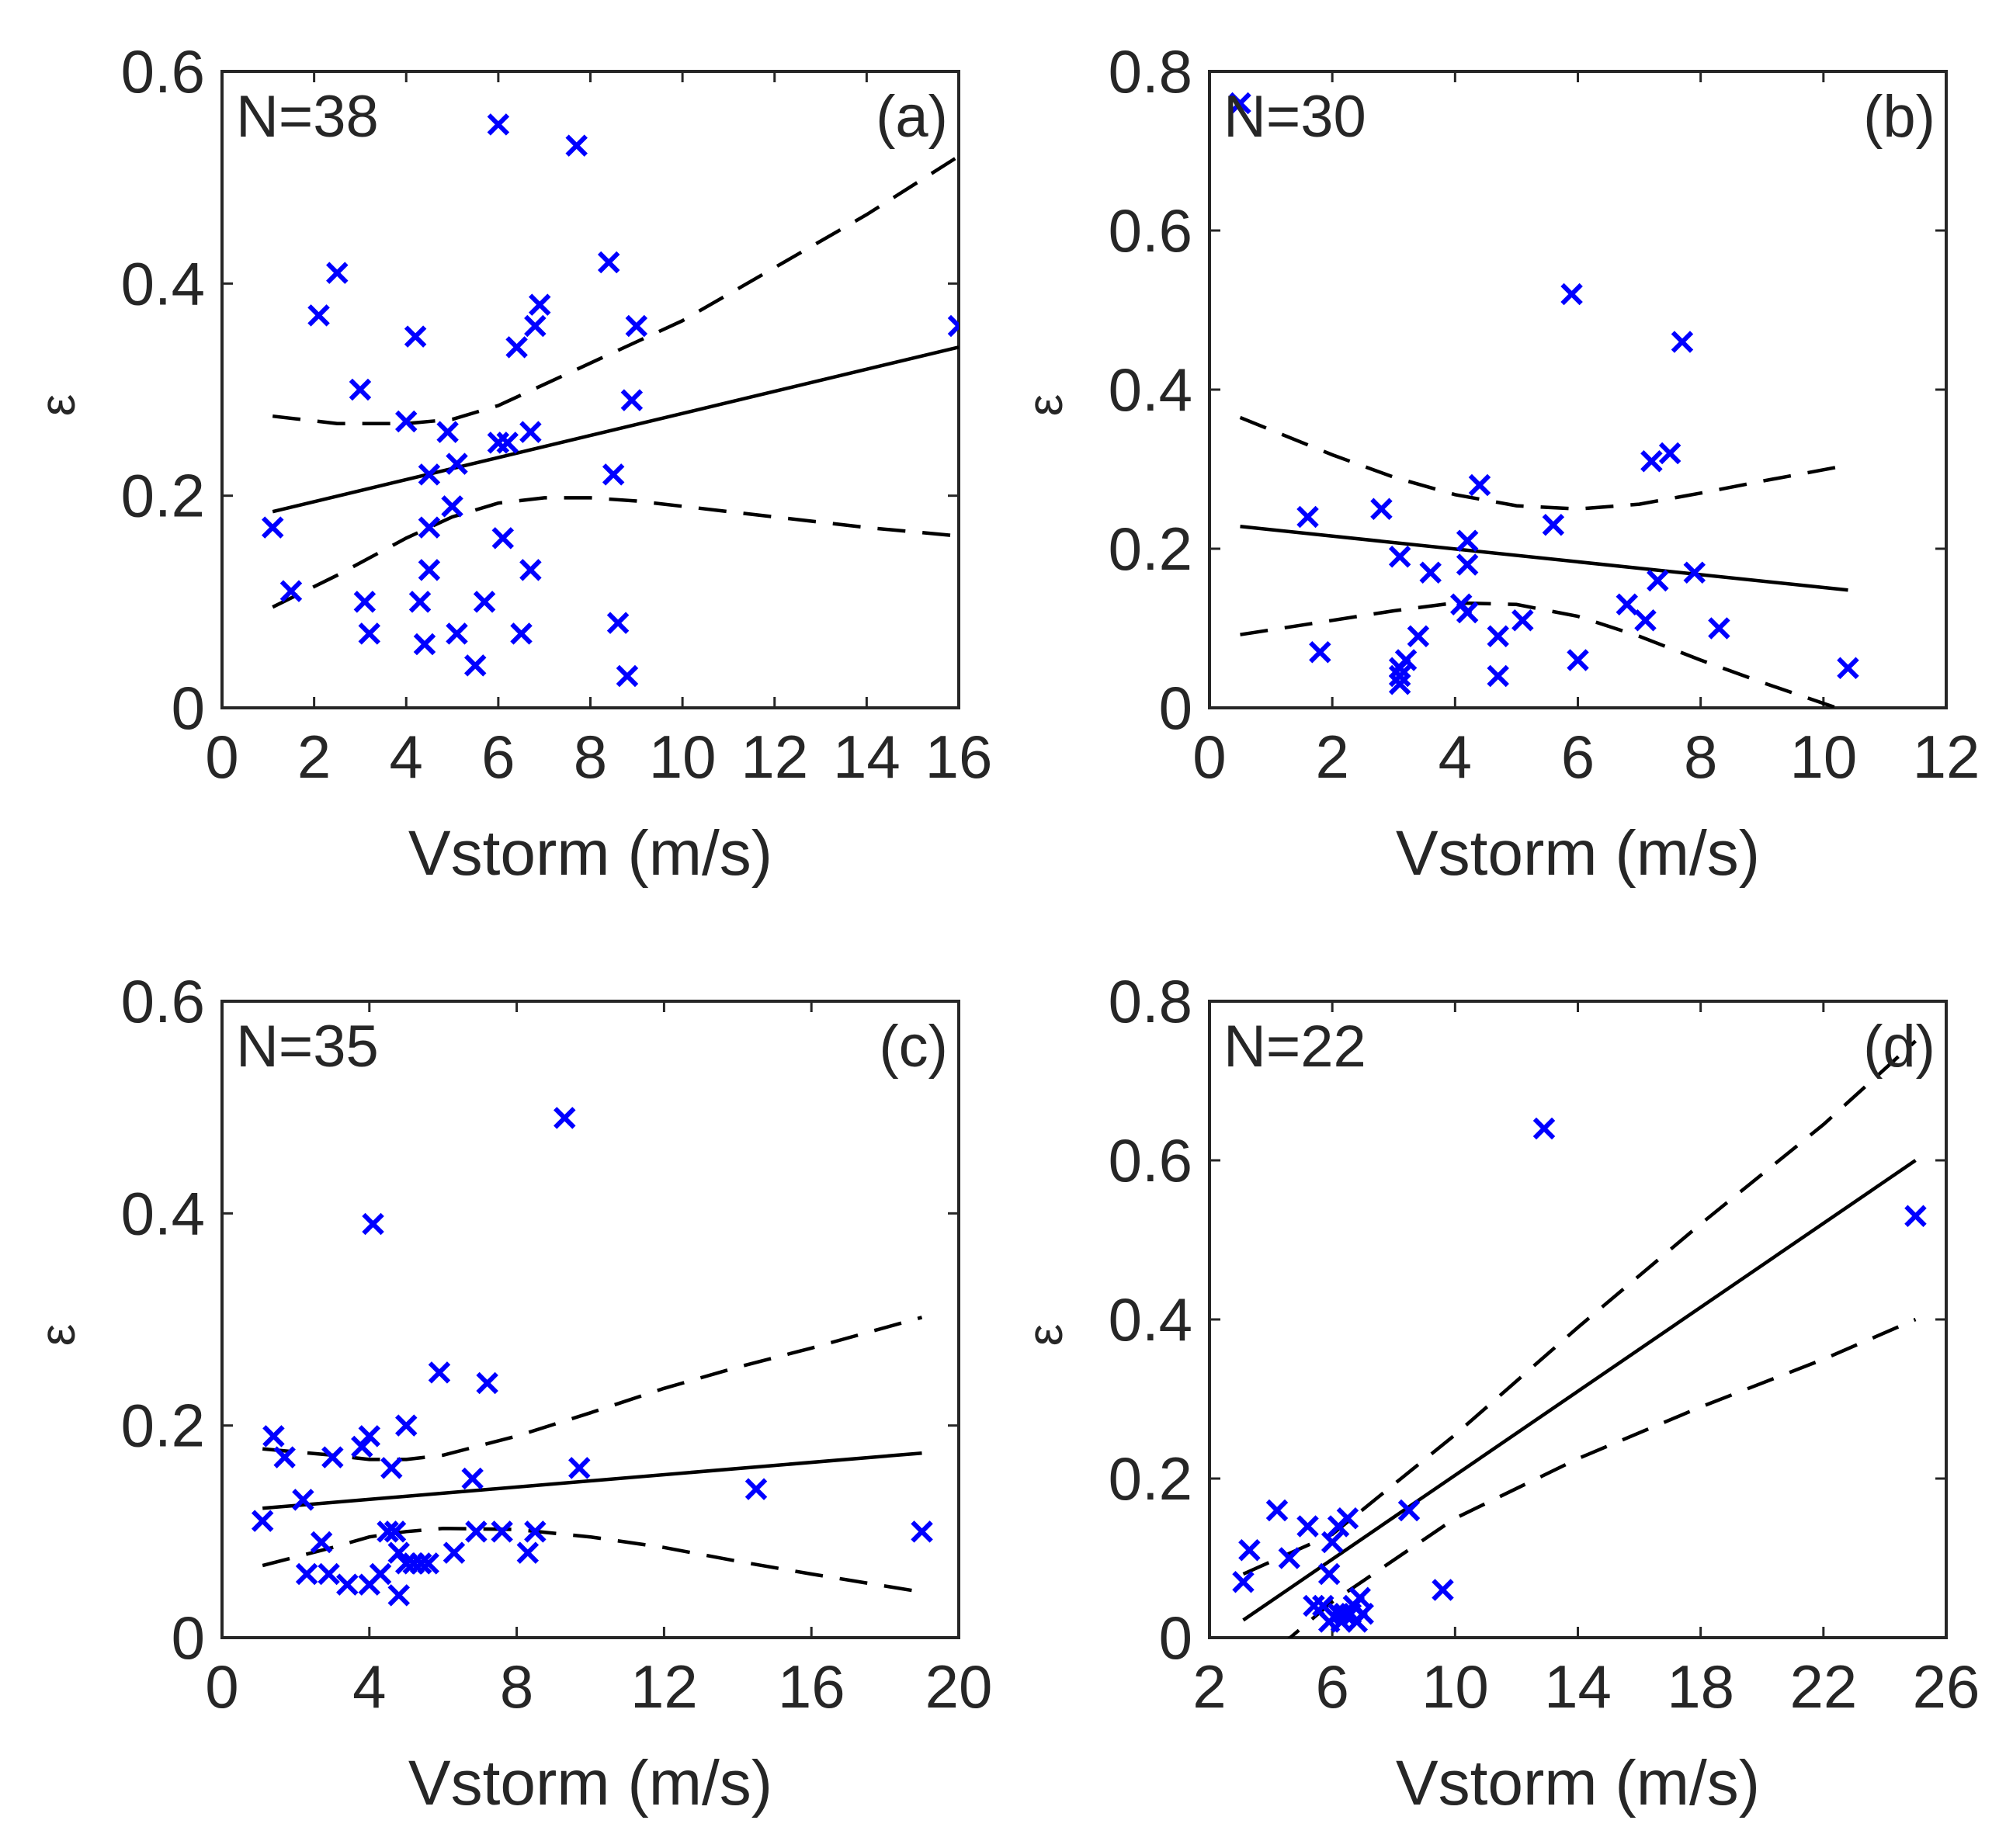 The width and height of the screenshot is (2006, 1848). Describe the element at coordinates (307, 117) in the screenshot. I see `n-label: N=38` at that location.